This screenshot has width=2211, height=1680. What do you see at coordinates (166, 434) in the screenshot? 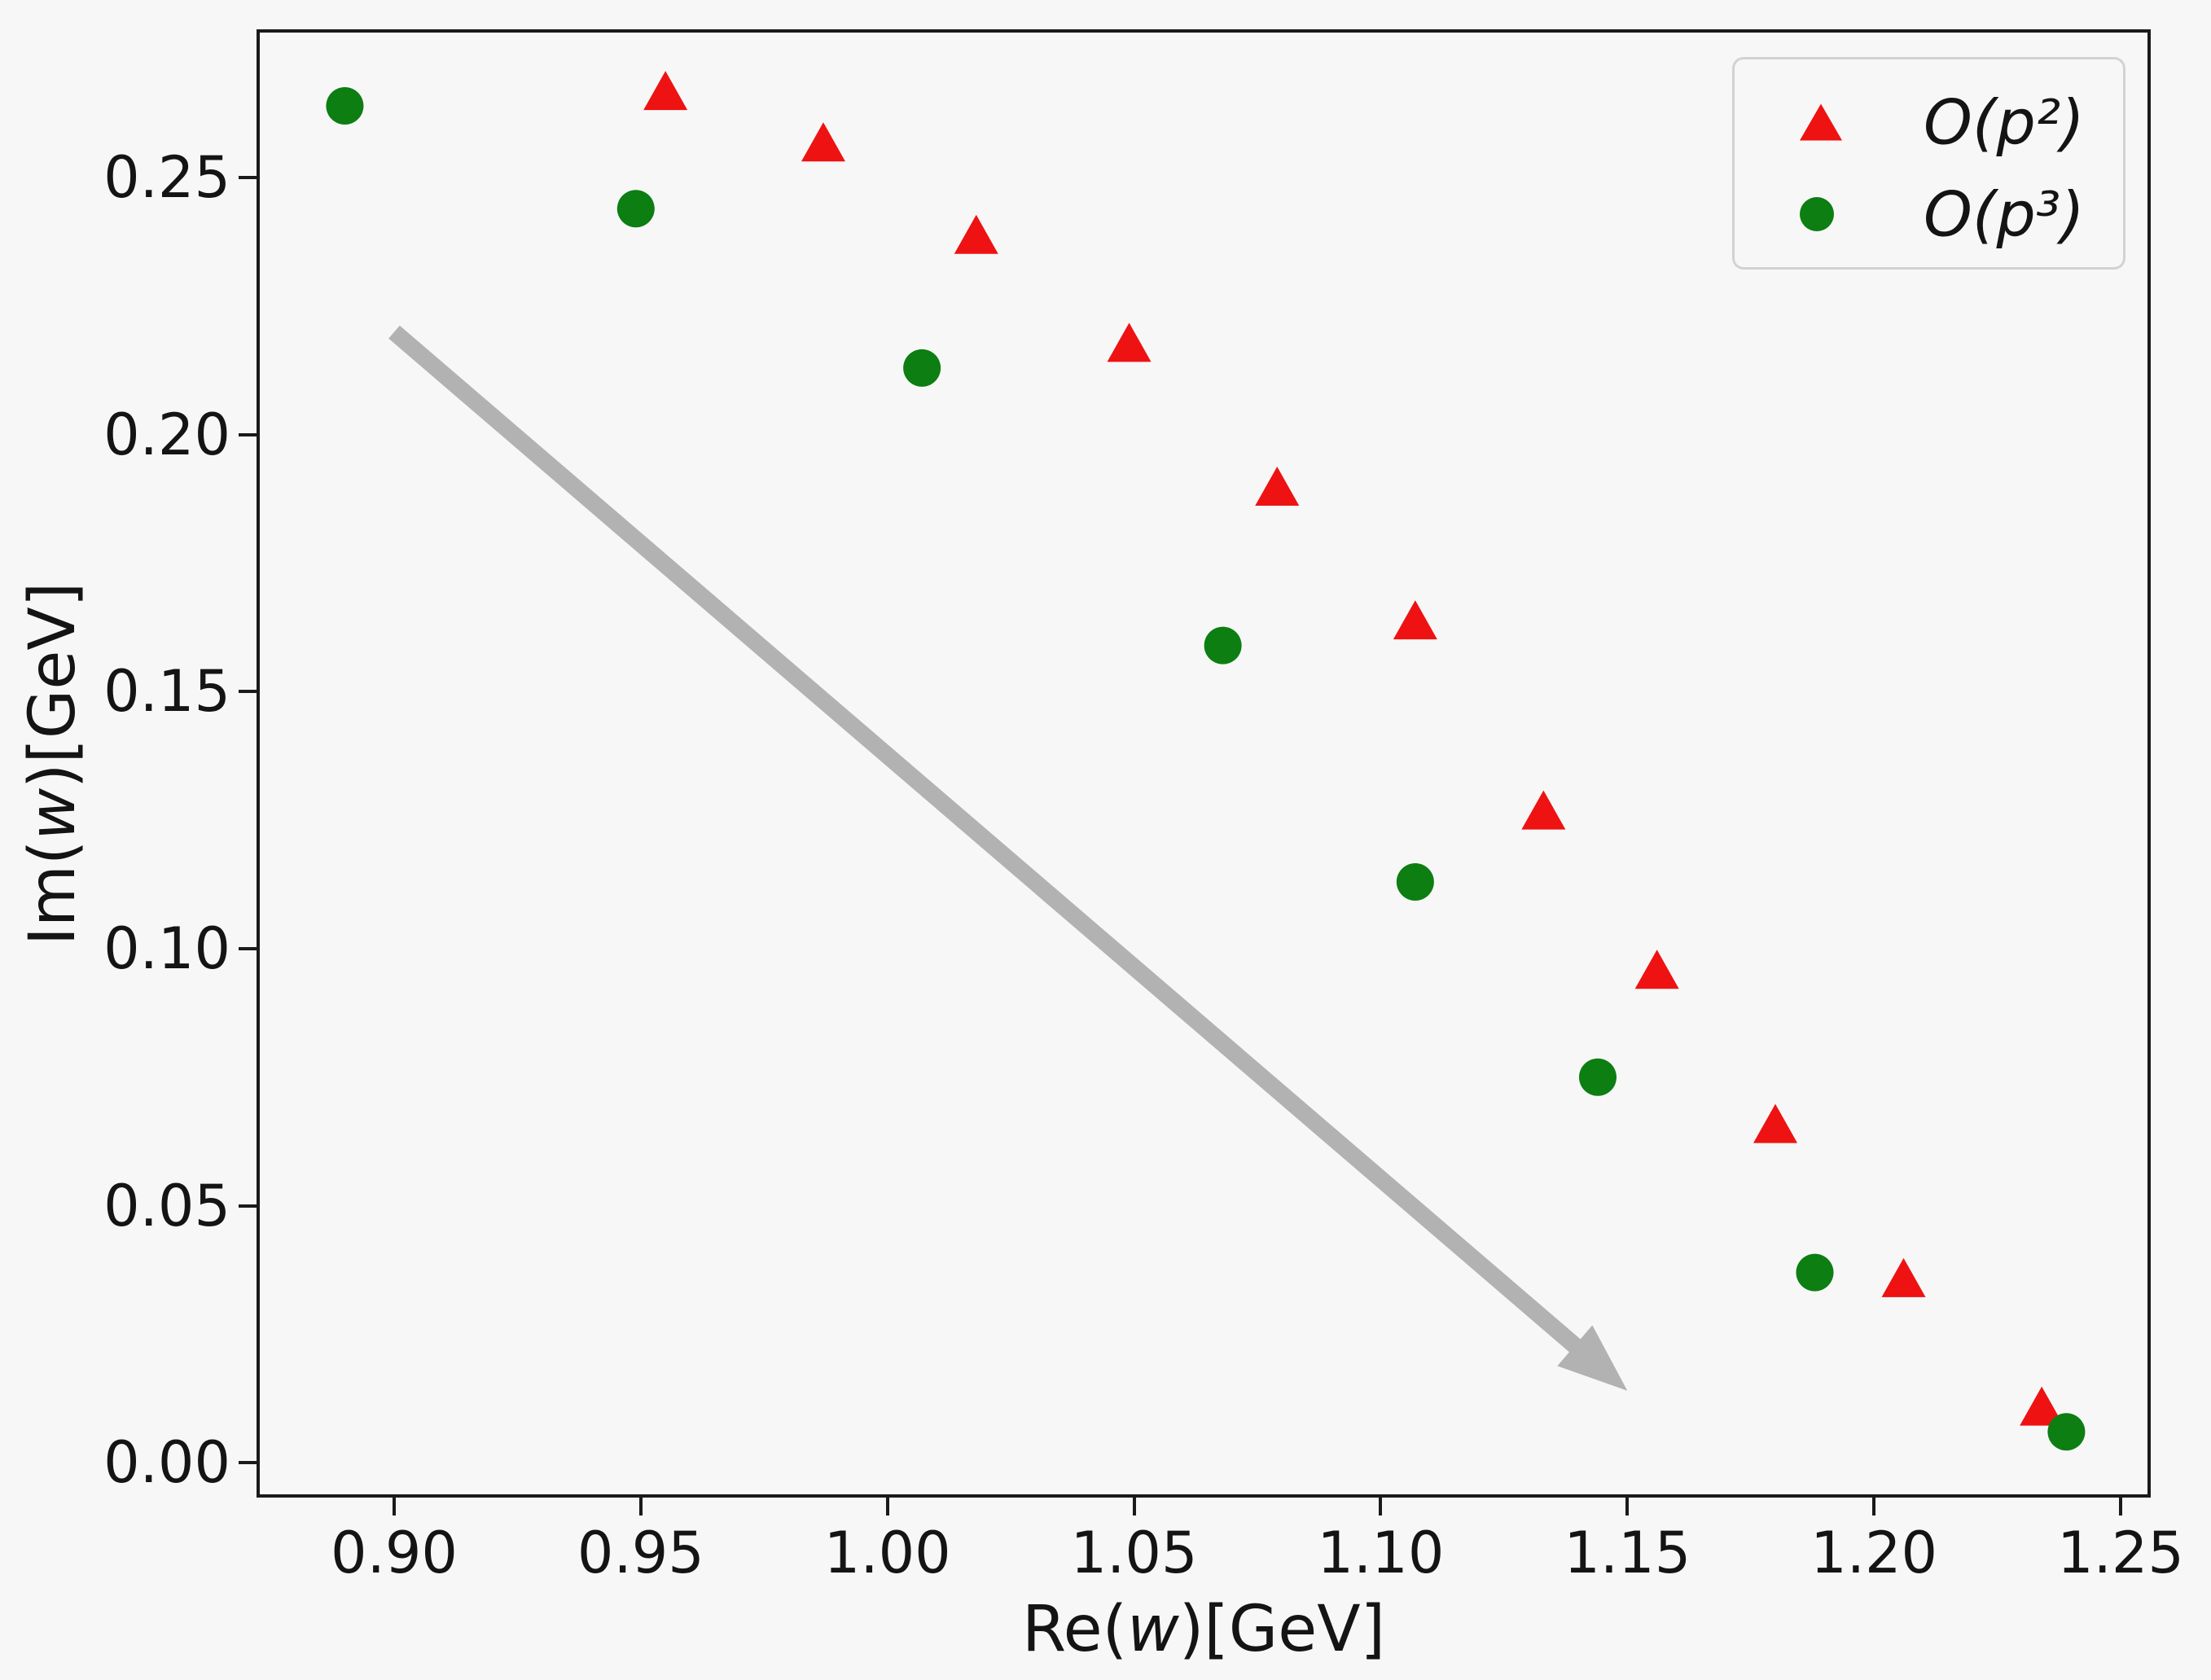
I see `y-tick-label: 0.20` at bounding box center [166, 434].